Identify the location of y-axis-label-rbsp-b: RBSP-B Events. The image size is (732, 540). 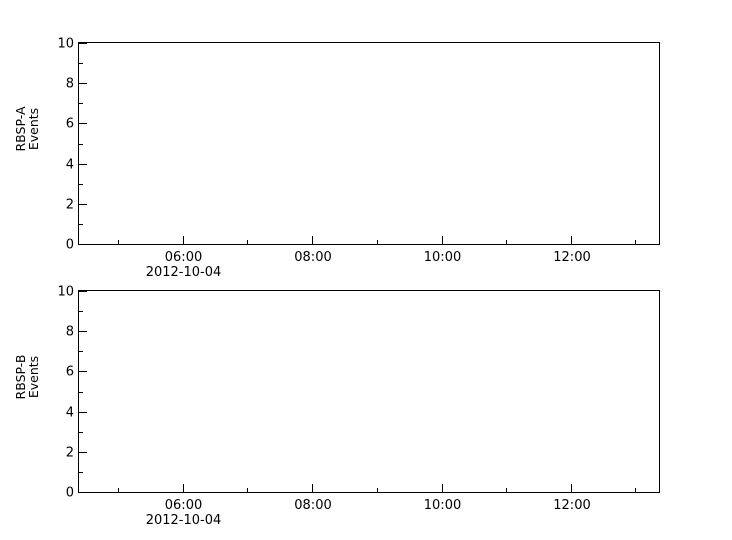
(27, 377).